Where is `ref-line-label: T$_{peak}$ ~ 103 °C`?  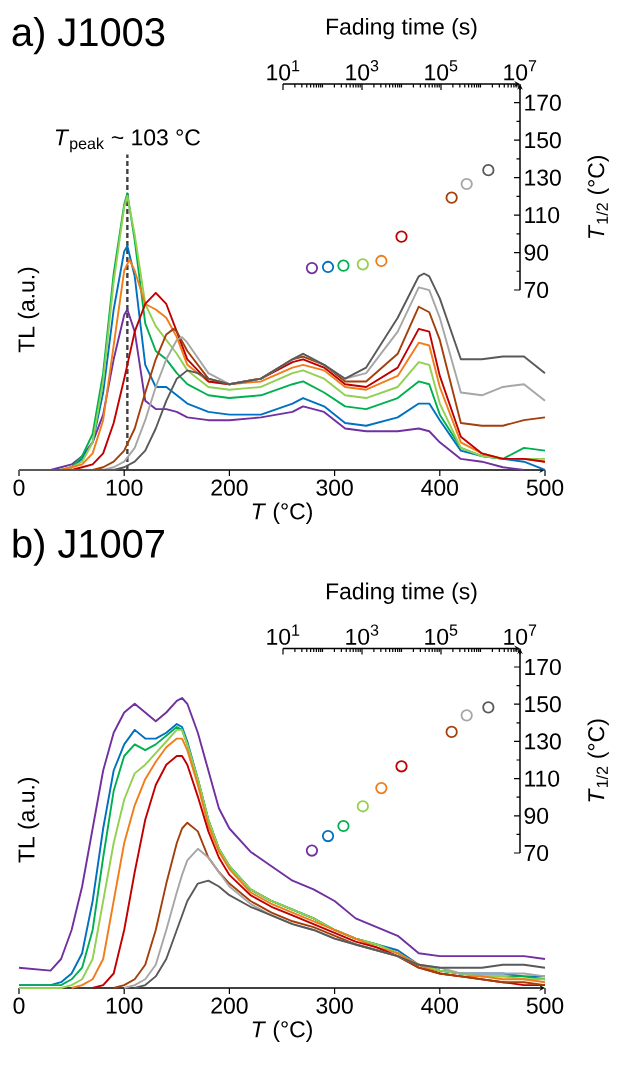
ref-line-label: T$_{peak}$ ~ 103 °C is located at coordinates (127, 141).